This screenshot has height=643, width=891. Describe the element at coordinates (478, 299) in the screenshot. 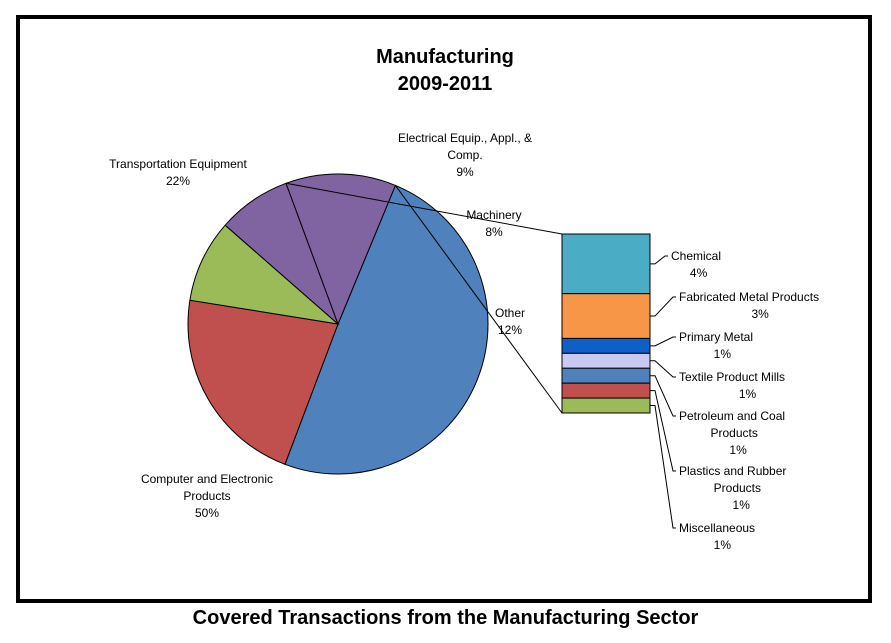

I see `connector-bottom` at that location.